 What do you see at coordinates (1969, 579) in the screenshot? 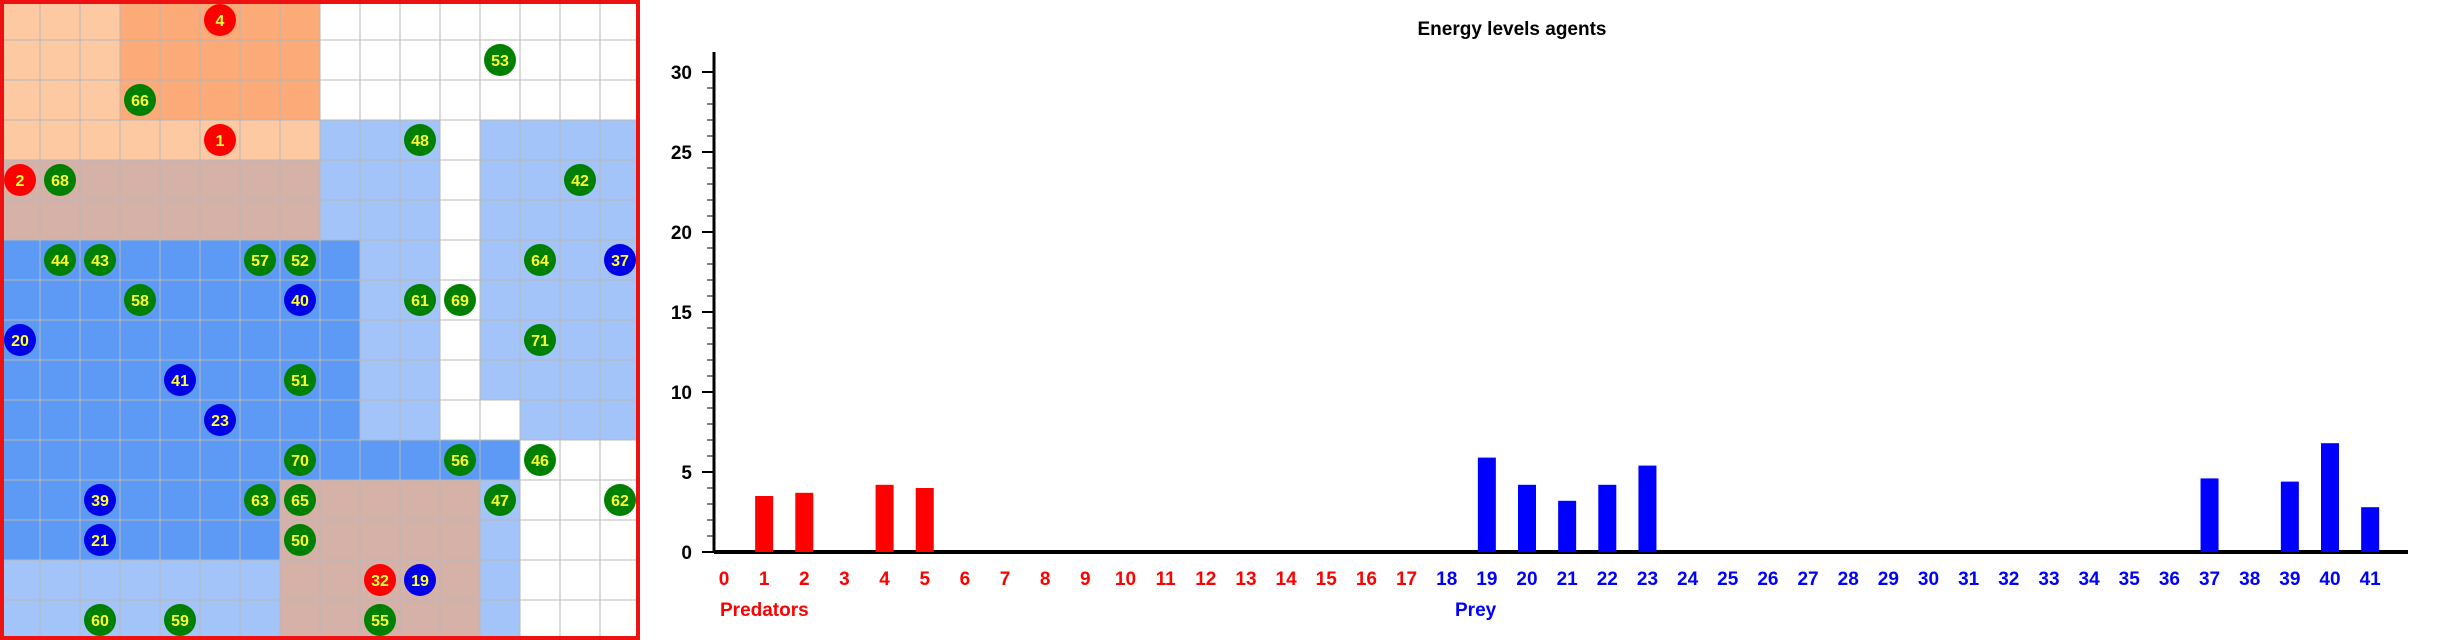
I see `x-tick-label: 31` at bounding box center [1969, 579].